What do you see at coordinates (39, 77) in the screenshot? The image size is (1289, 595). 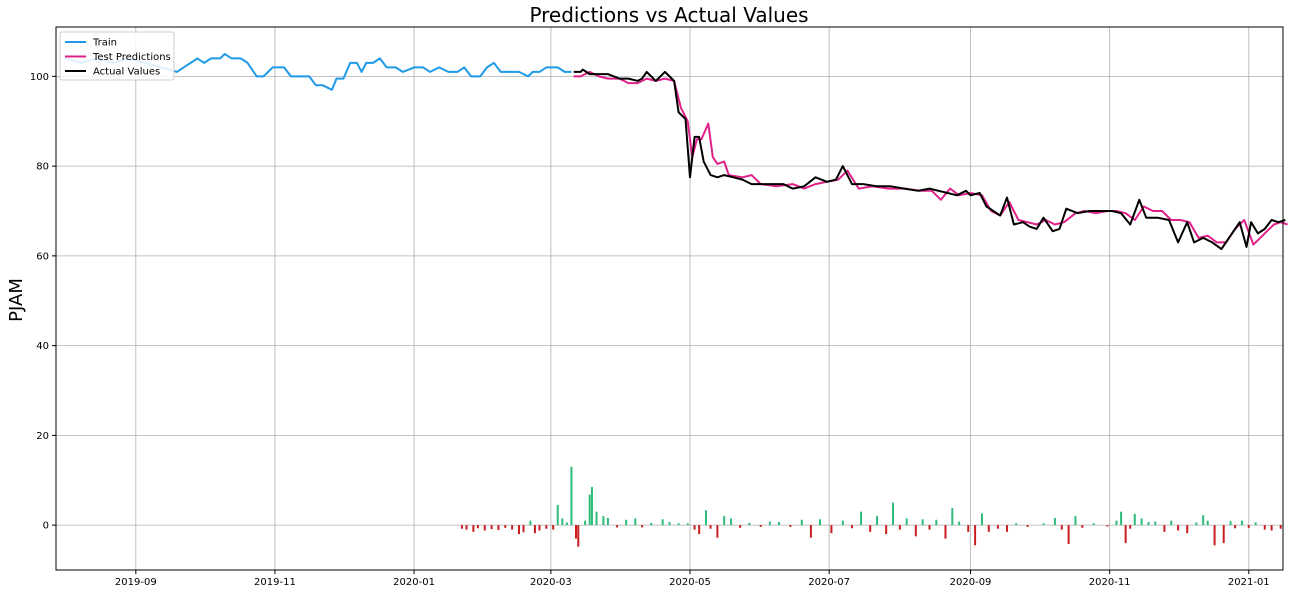 I see `y-tick-label: 100` at bounding box center [39, 77].